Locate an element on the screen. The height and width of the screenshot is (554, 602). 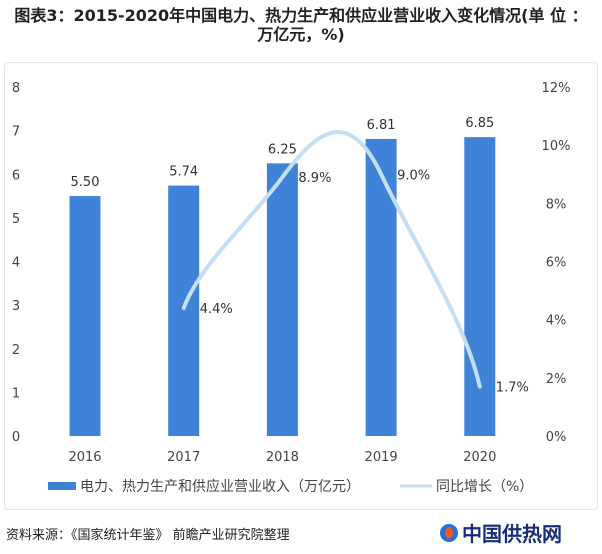
legend-bar-label: 电力、热力生产和供应业营业收入（万亿元） is located at coordinates (220, 486).